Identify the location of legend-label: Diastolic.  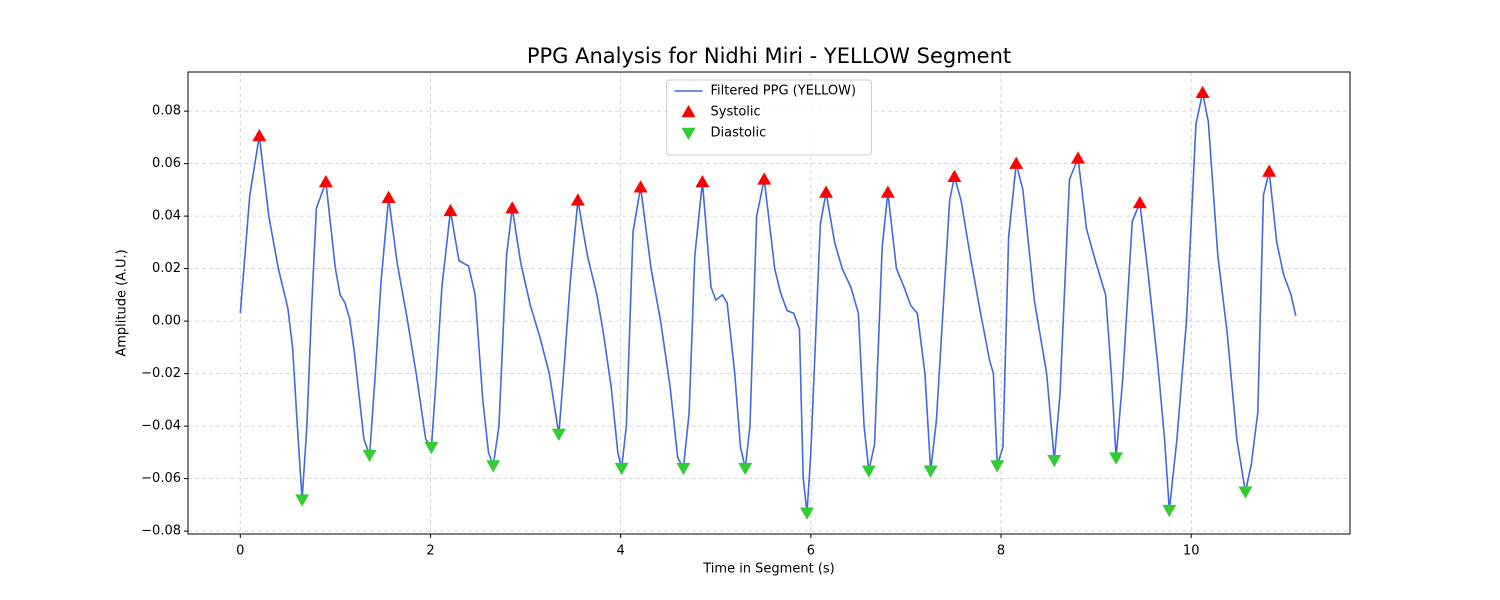
(739, 133).